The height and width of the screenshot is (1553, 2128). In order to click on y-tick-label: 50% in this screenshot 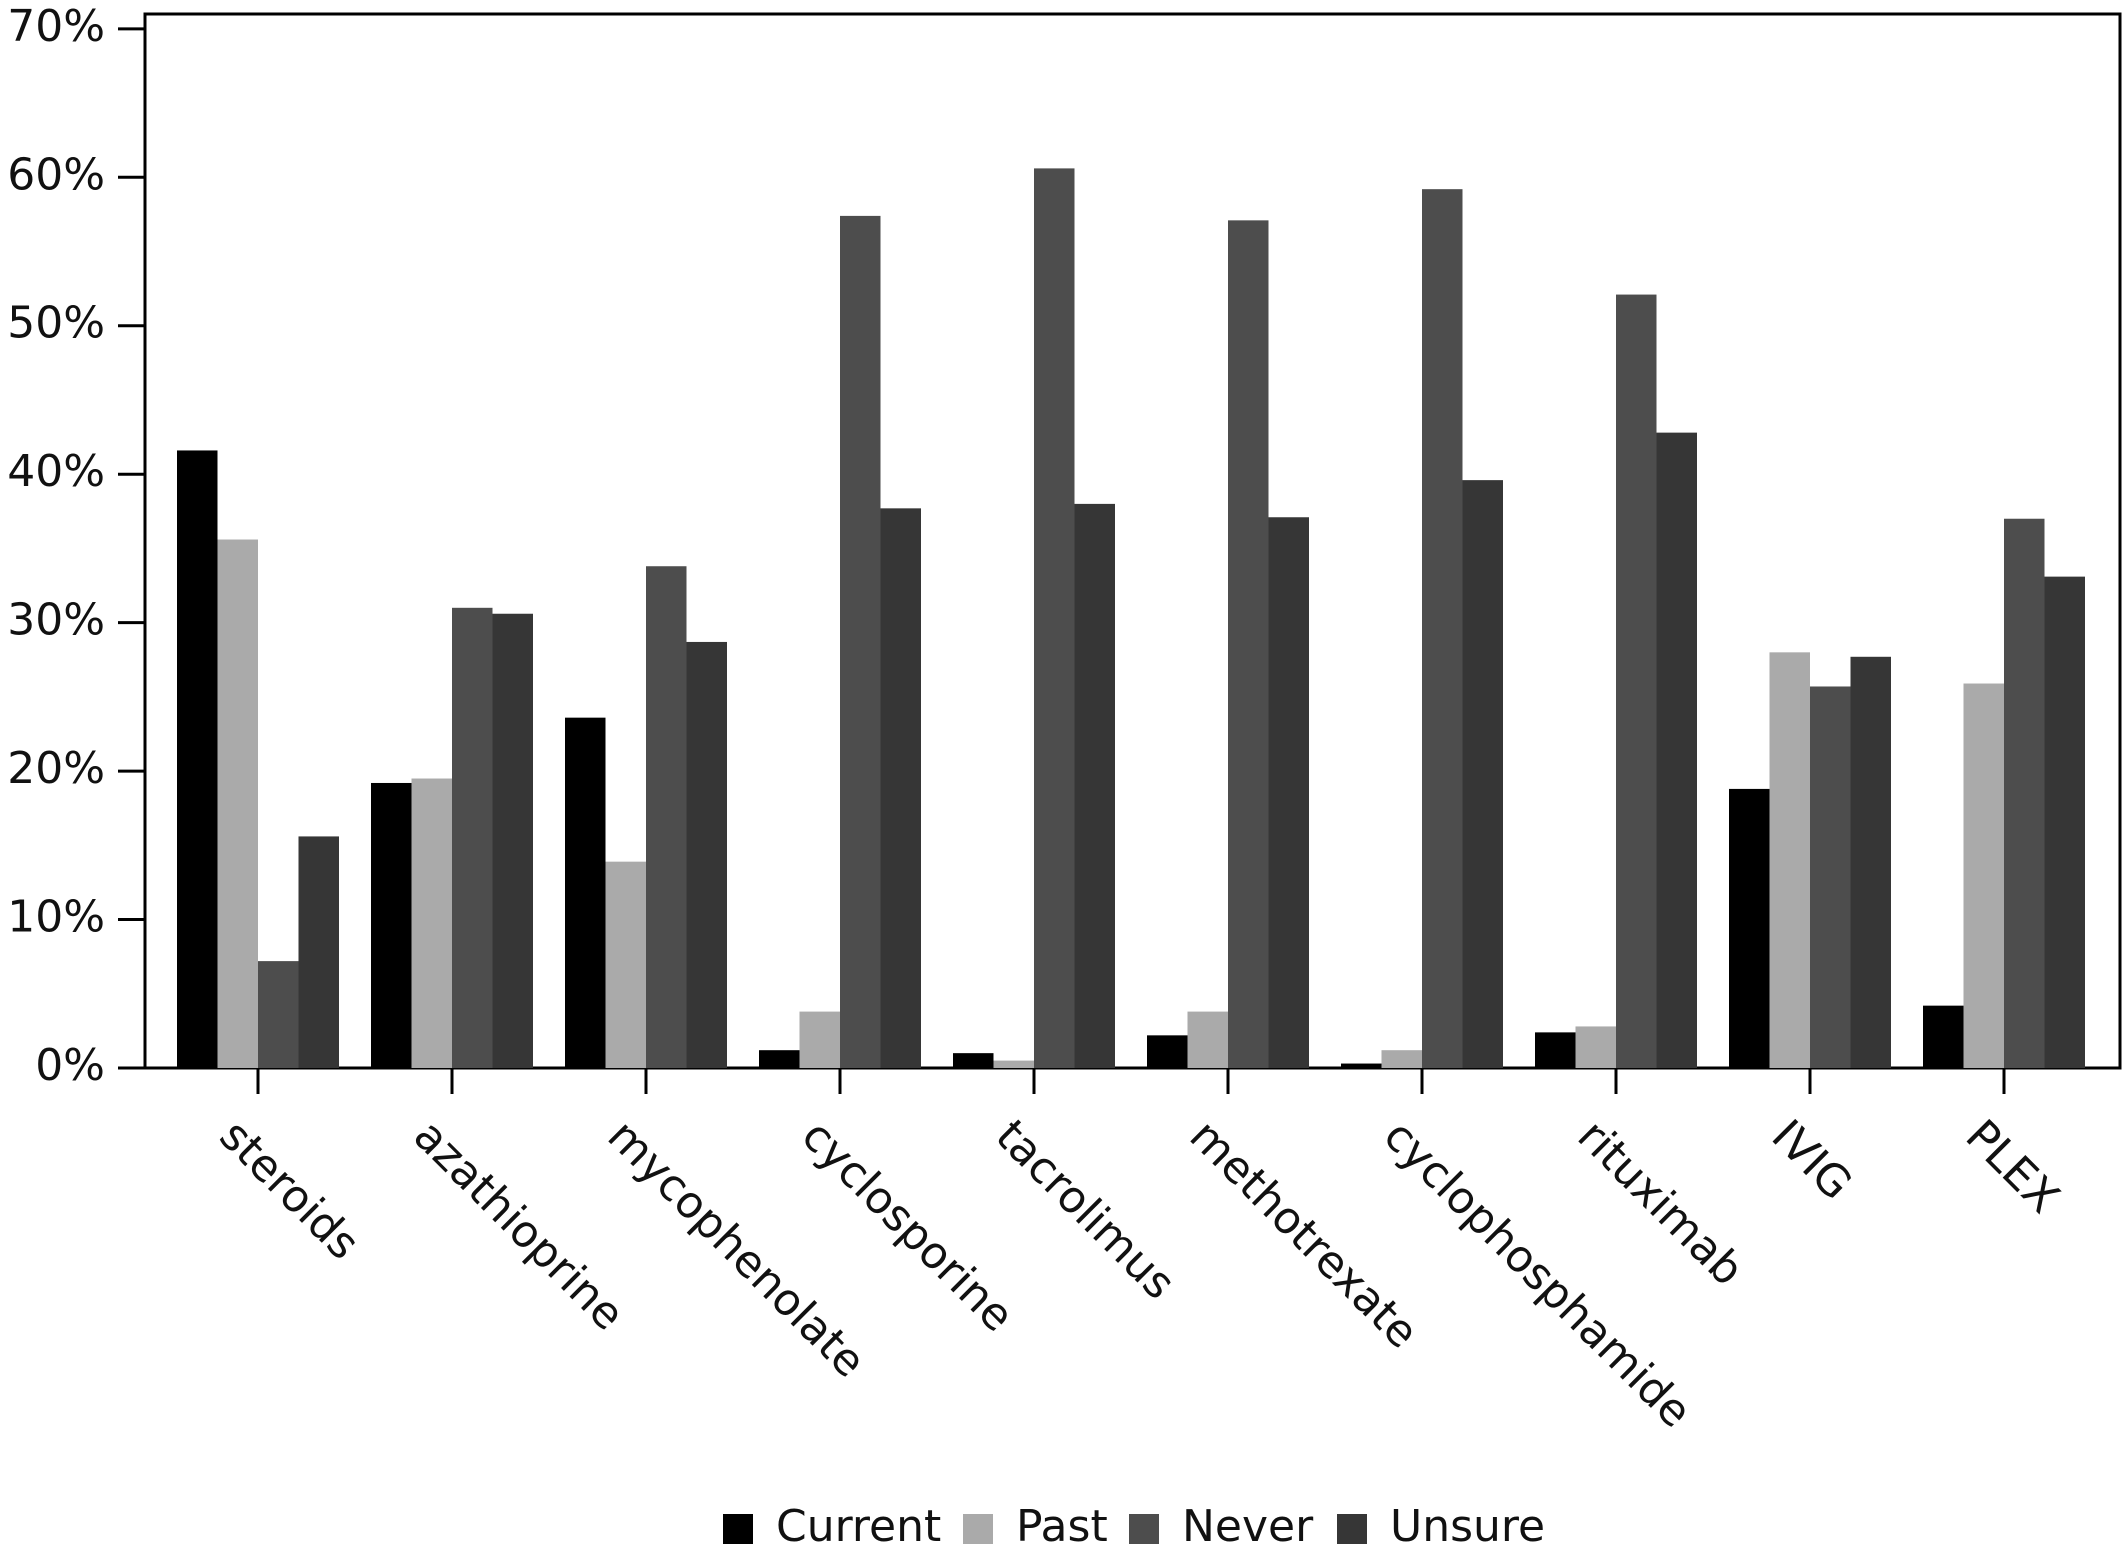, I will do `click(56, 323)`.